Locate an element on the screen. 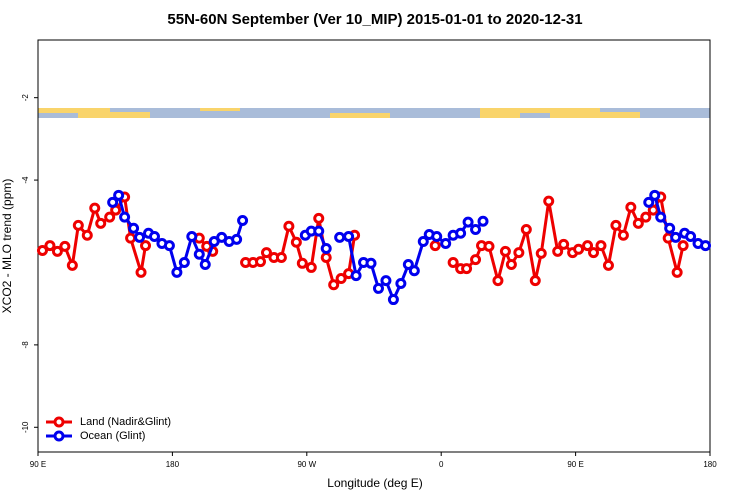 The image size is (750, 500). y-axis-label: XCO2 - MLO trend (ppm) is located at coordinates (7, 246).